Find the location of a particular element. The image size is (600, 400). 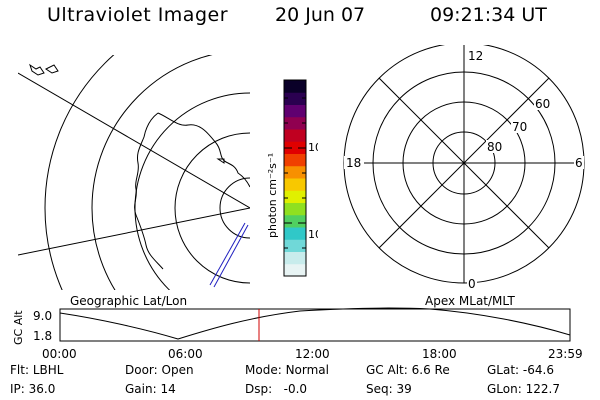

status-ip: IP: 36.0 is located at coordinates (33, 389).